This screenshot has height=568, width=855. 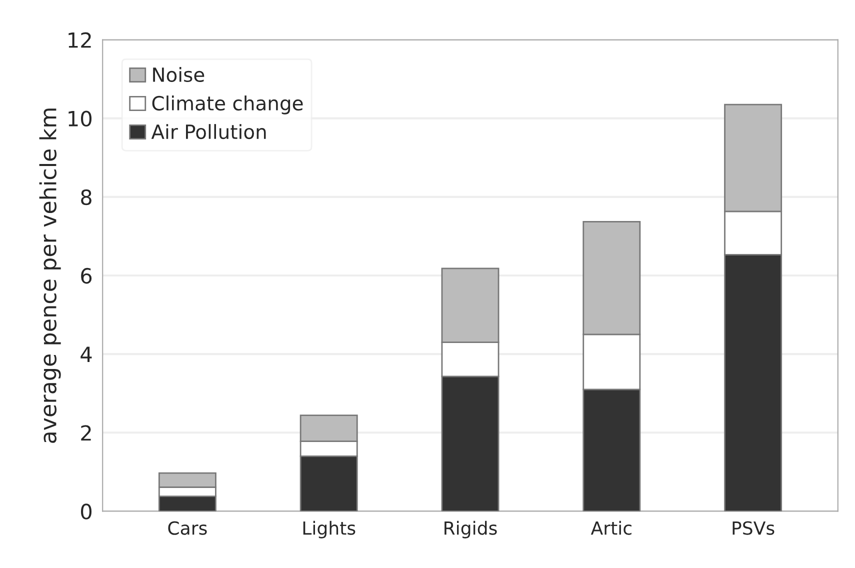 I want to click on legend-label: Noise, so click(x=178, y=74).